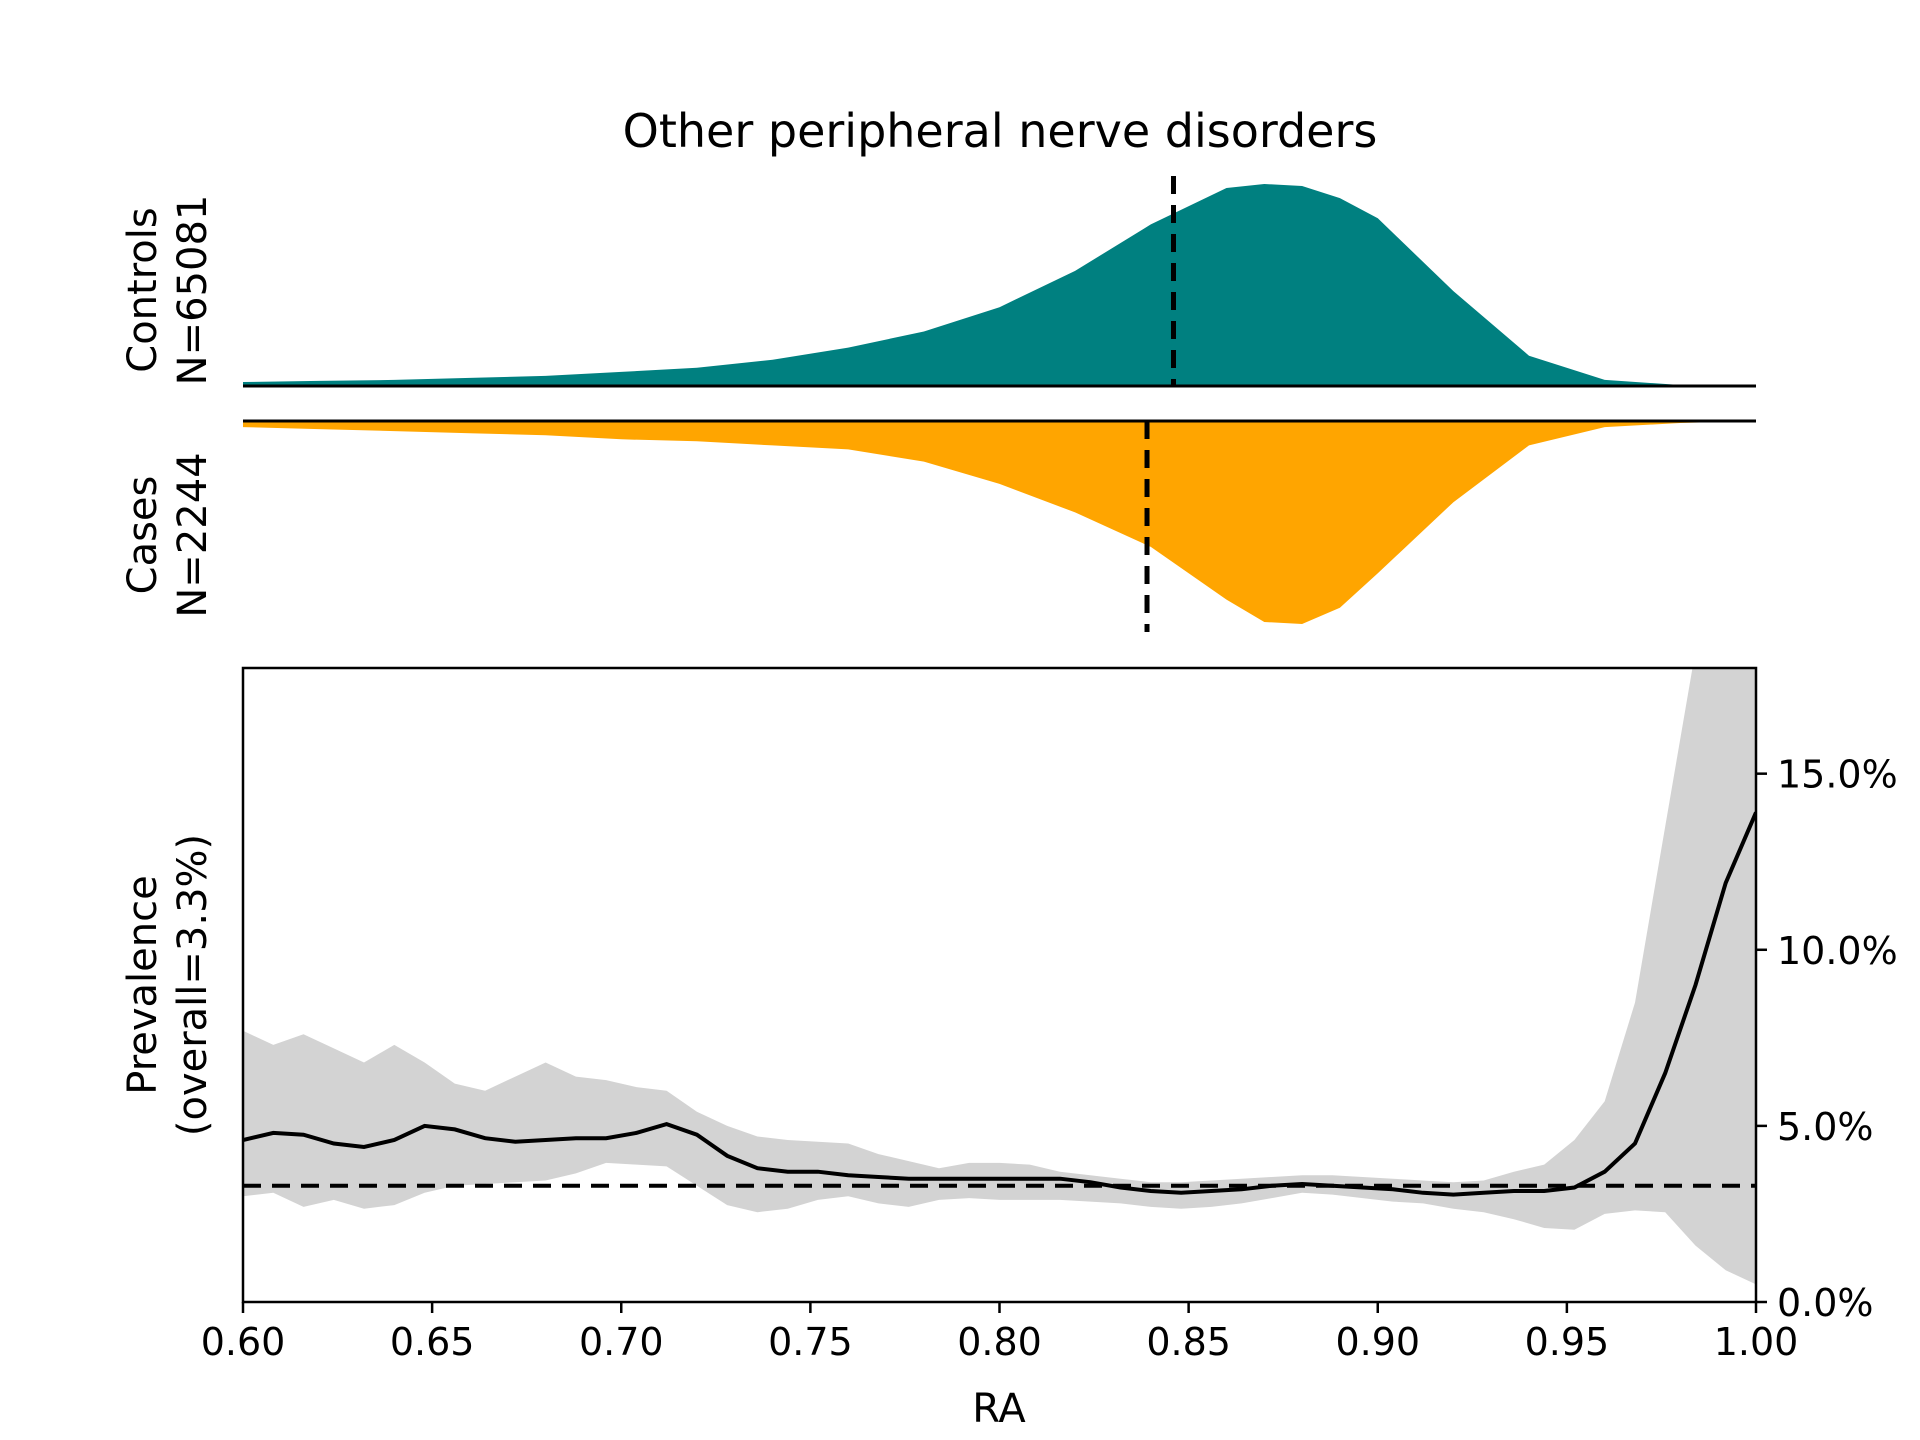 This screenshot has width=1920, height=1440. What do you see at coordinates (999, 1409) in the screenshot?
I see `x-axis-label: RA` at bounding box center [999, 1409].